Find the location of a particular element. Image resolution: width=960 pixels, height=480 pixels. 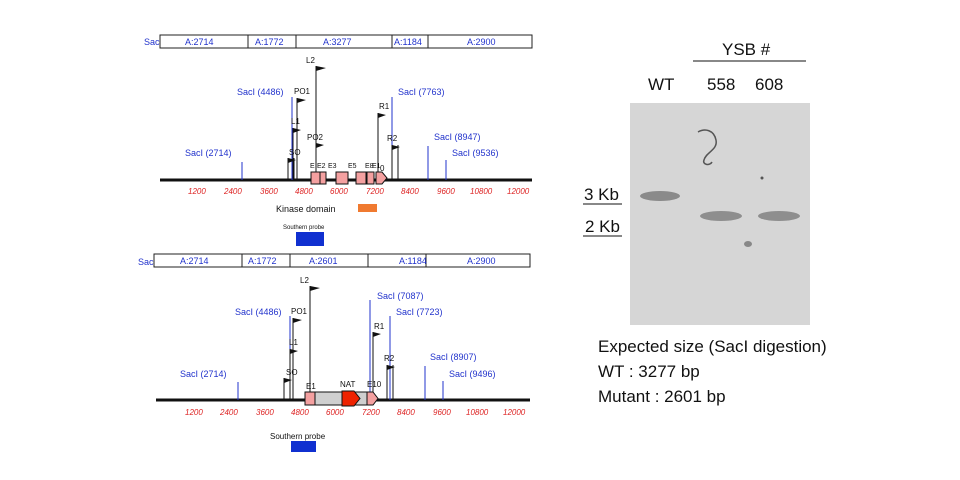

top-tick-label: 10800 is located at coordinates (481, 191).